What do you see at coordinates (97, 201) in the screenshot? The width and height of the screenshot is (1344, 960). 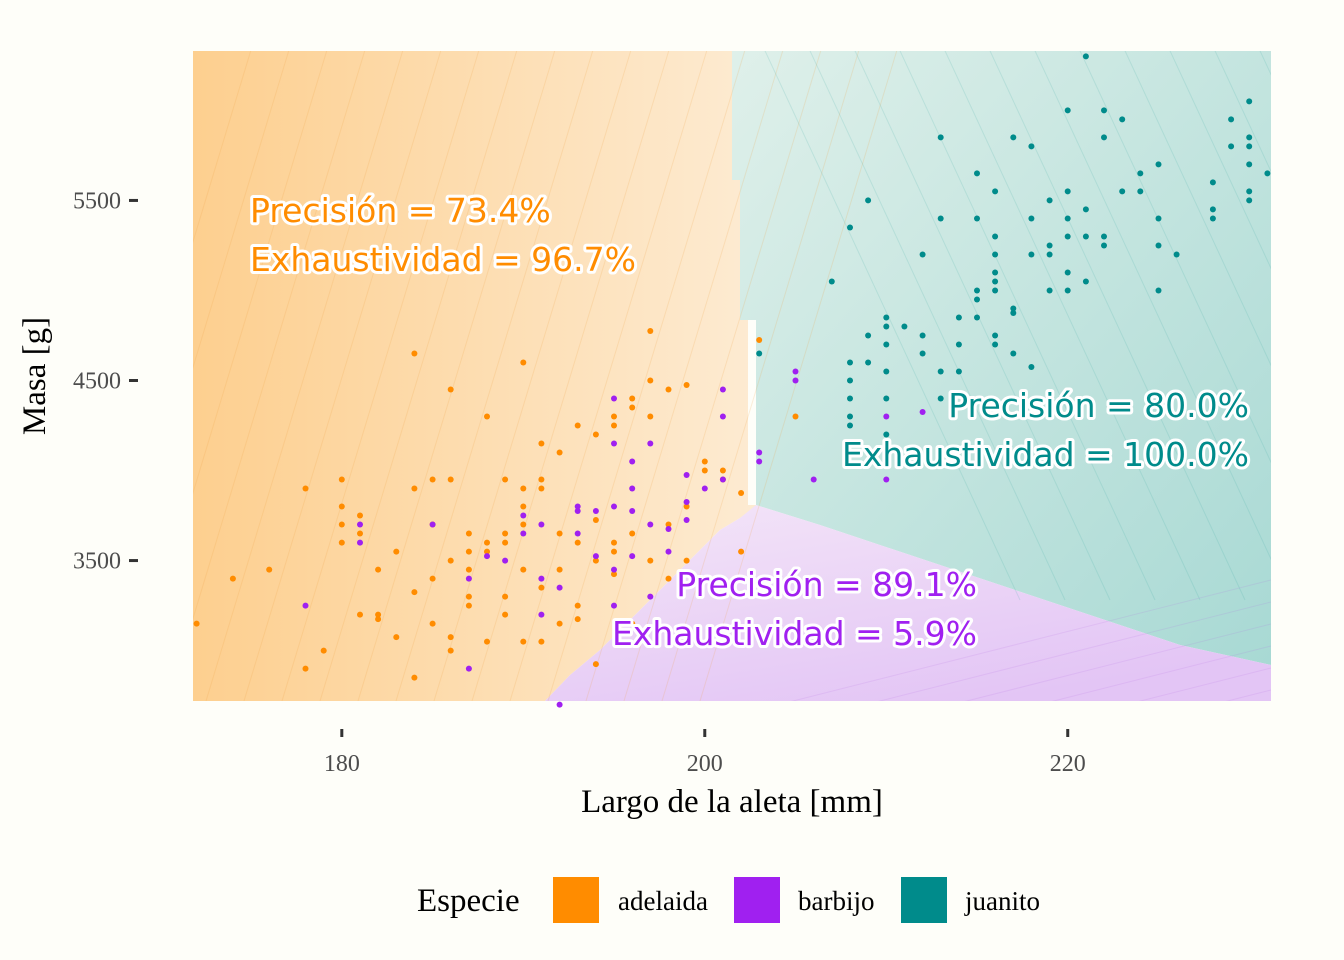 I see `y-tick-label: 5500` at bounding box center [97, 201].